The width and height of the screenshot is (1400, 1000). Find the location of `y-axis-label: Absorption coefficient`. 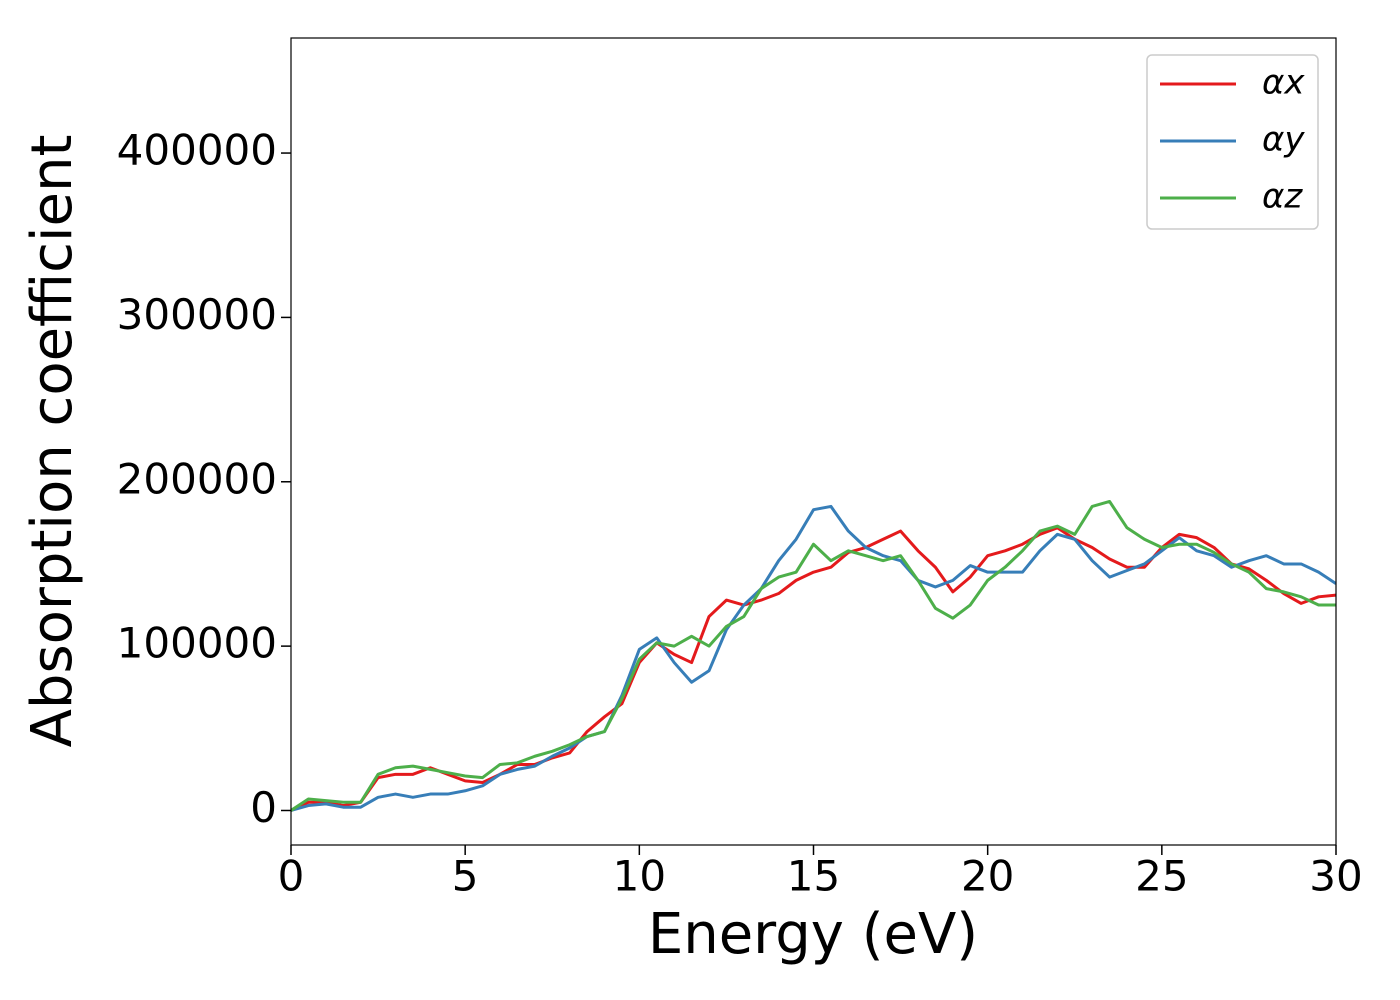

y-axis-label: Absorption coefficient is located at coordinates (52, 441).